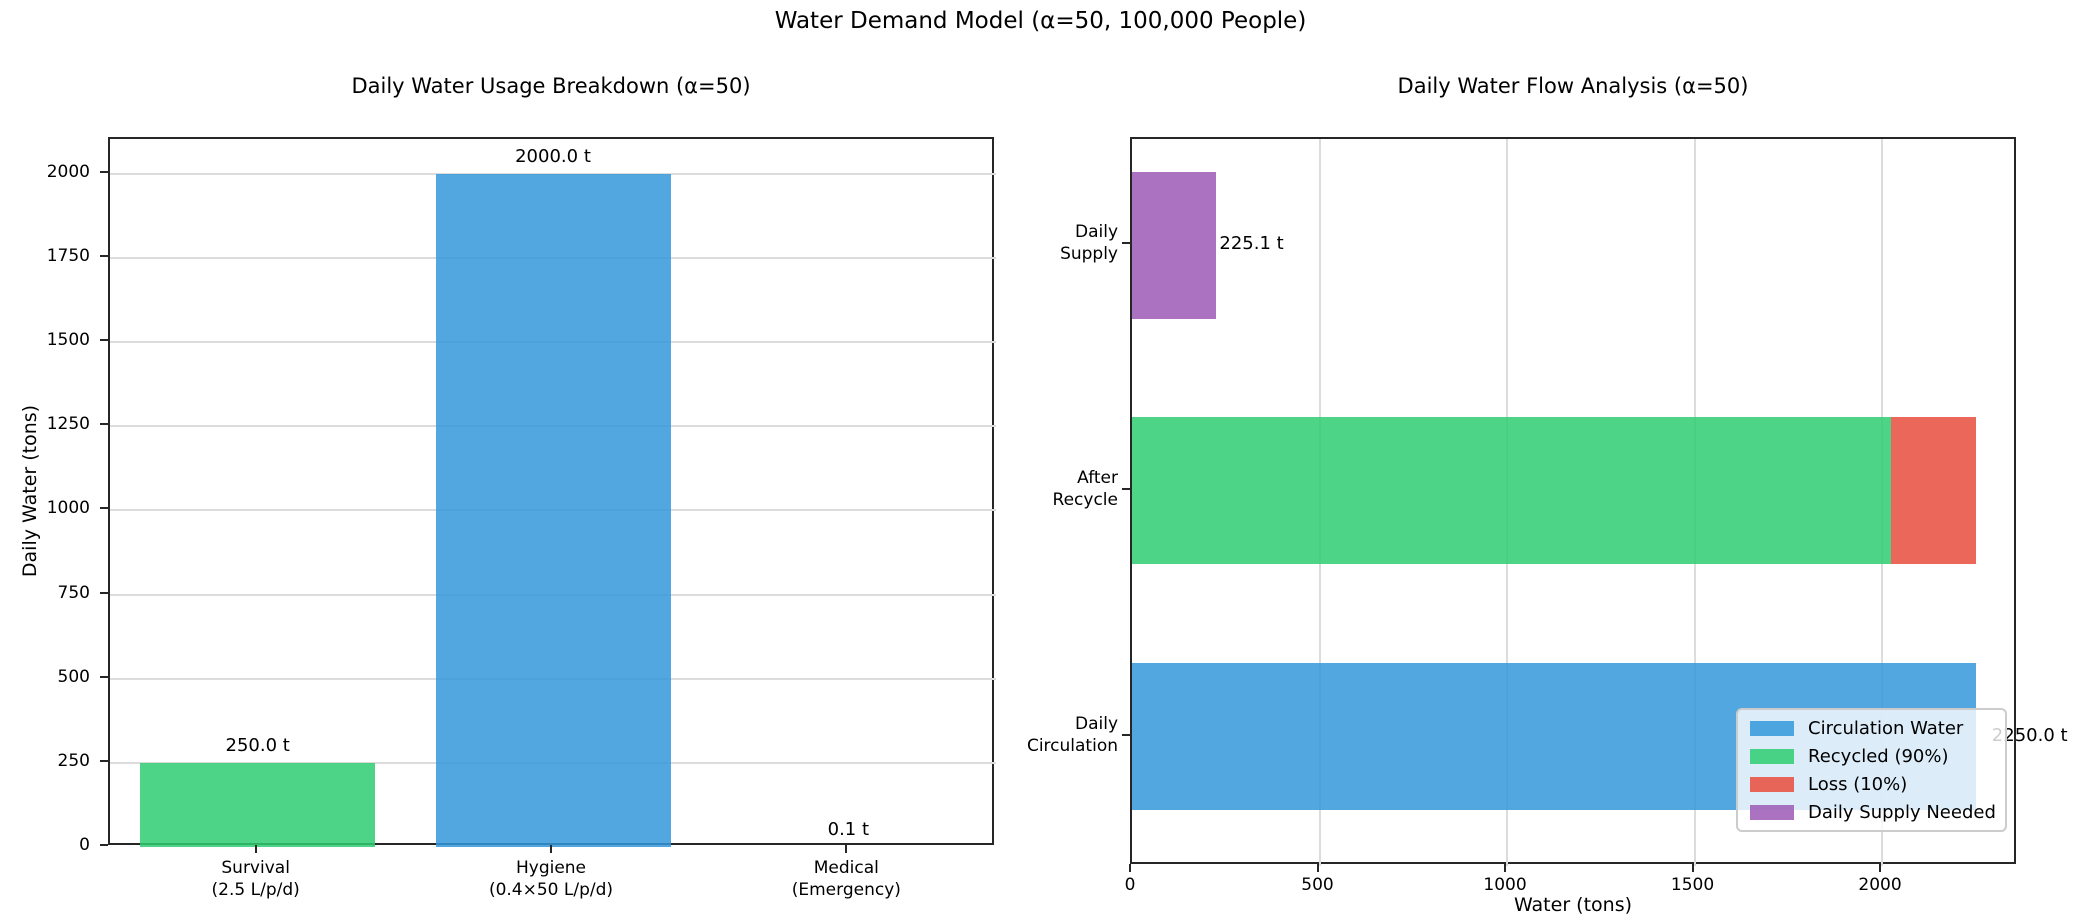 The width and height of the screenshot is (2081, 923). What do you see at coordinates (1573, 86) in the screenshot?
I see `right-chart-title: Daily Water Flow Analysis (α=50)` at bounding box center [1573, 86].